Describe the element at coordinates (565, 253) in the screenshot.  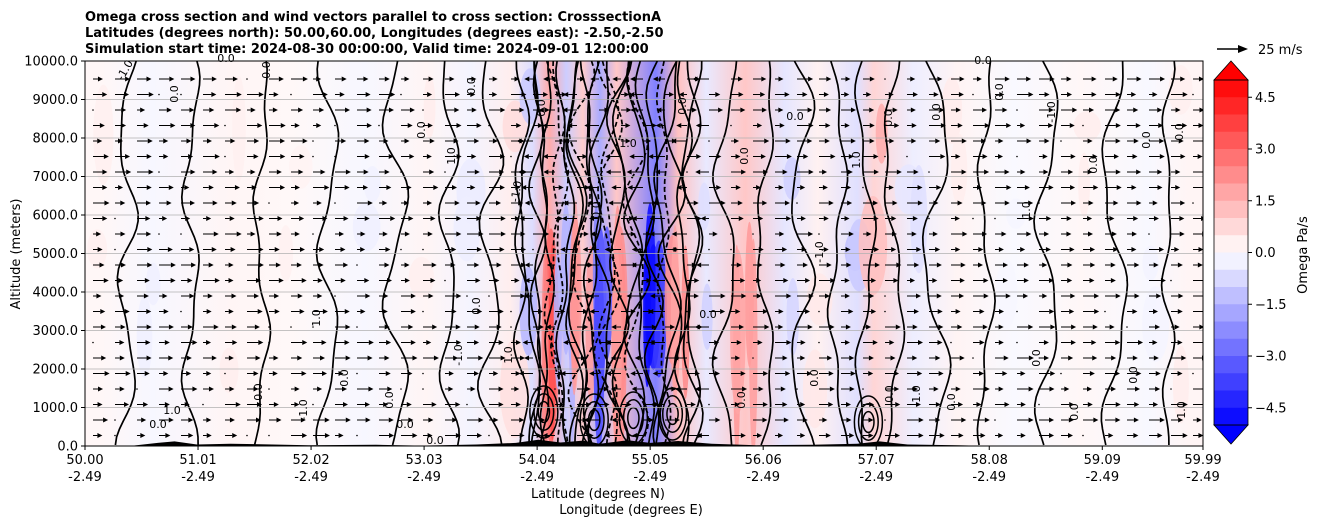
I see `contour-line` at that location.